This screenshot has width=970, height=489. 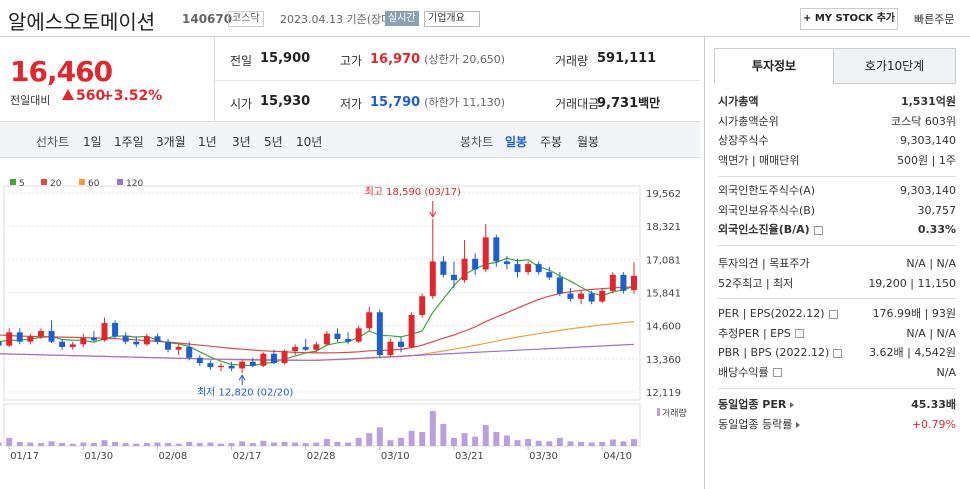 What do you see at coordinates (214, 79) in the screenshot?
I see `divider` at bounding box center [214, 79].